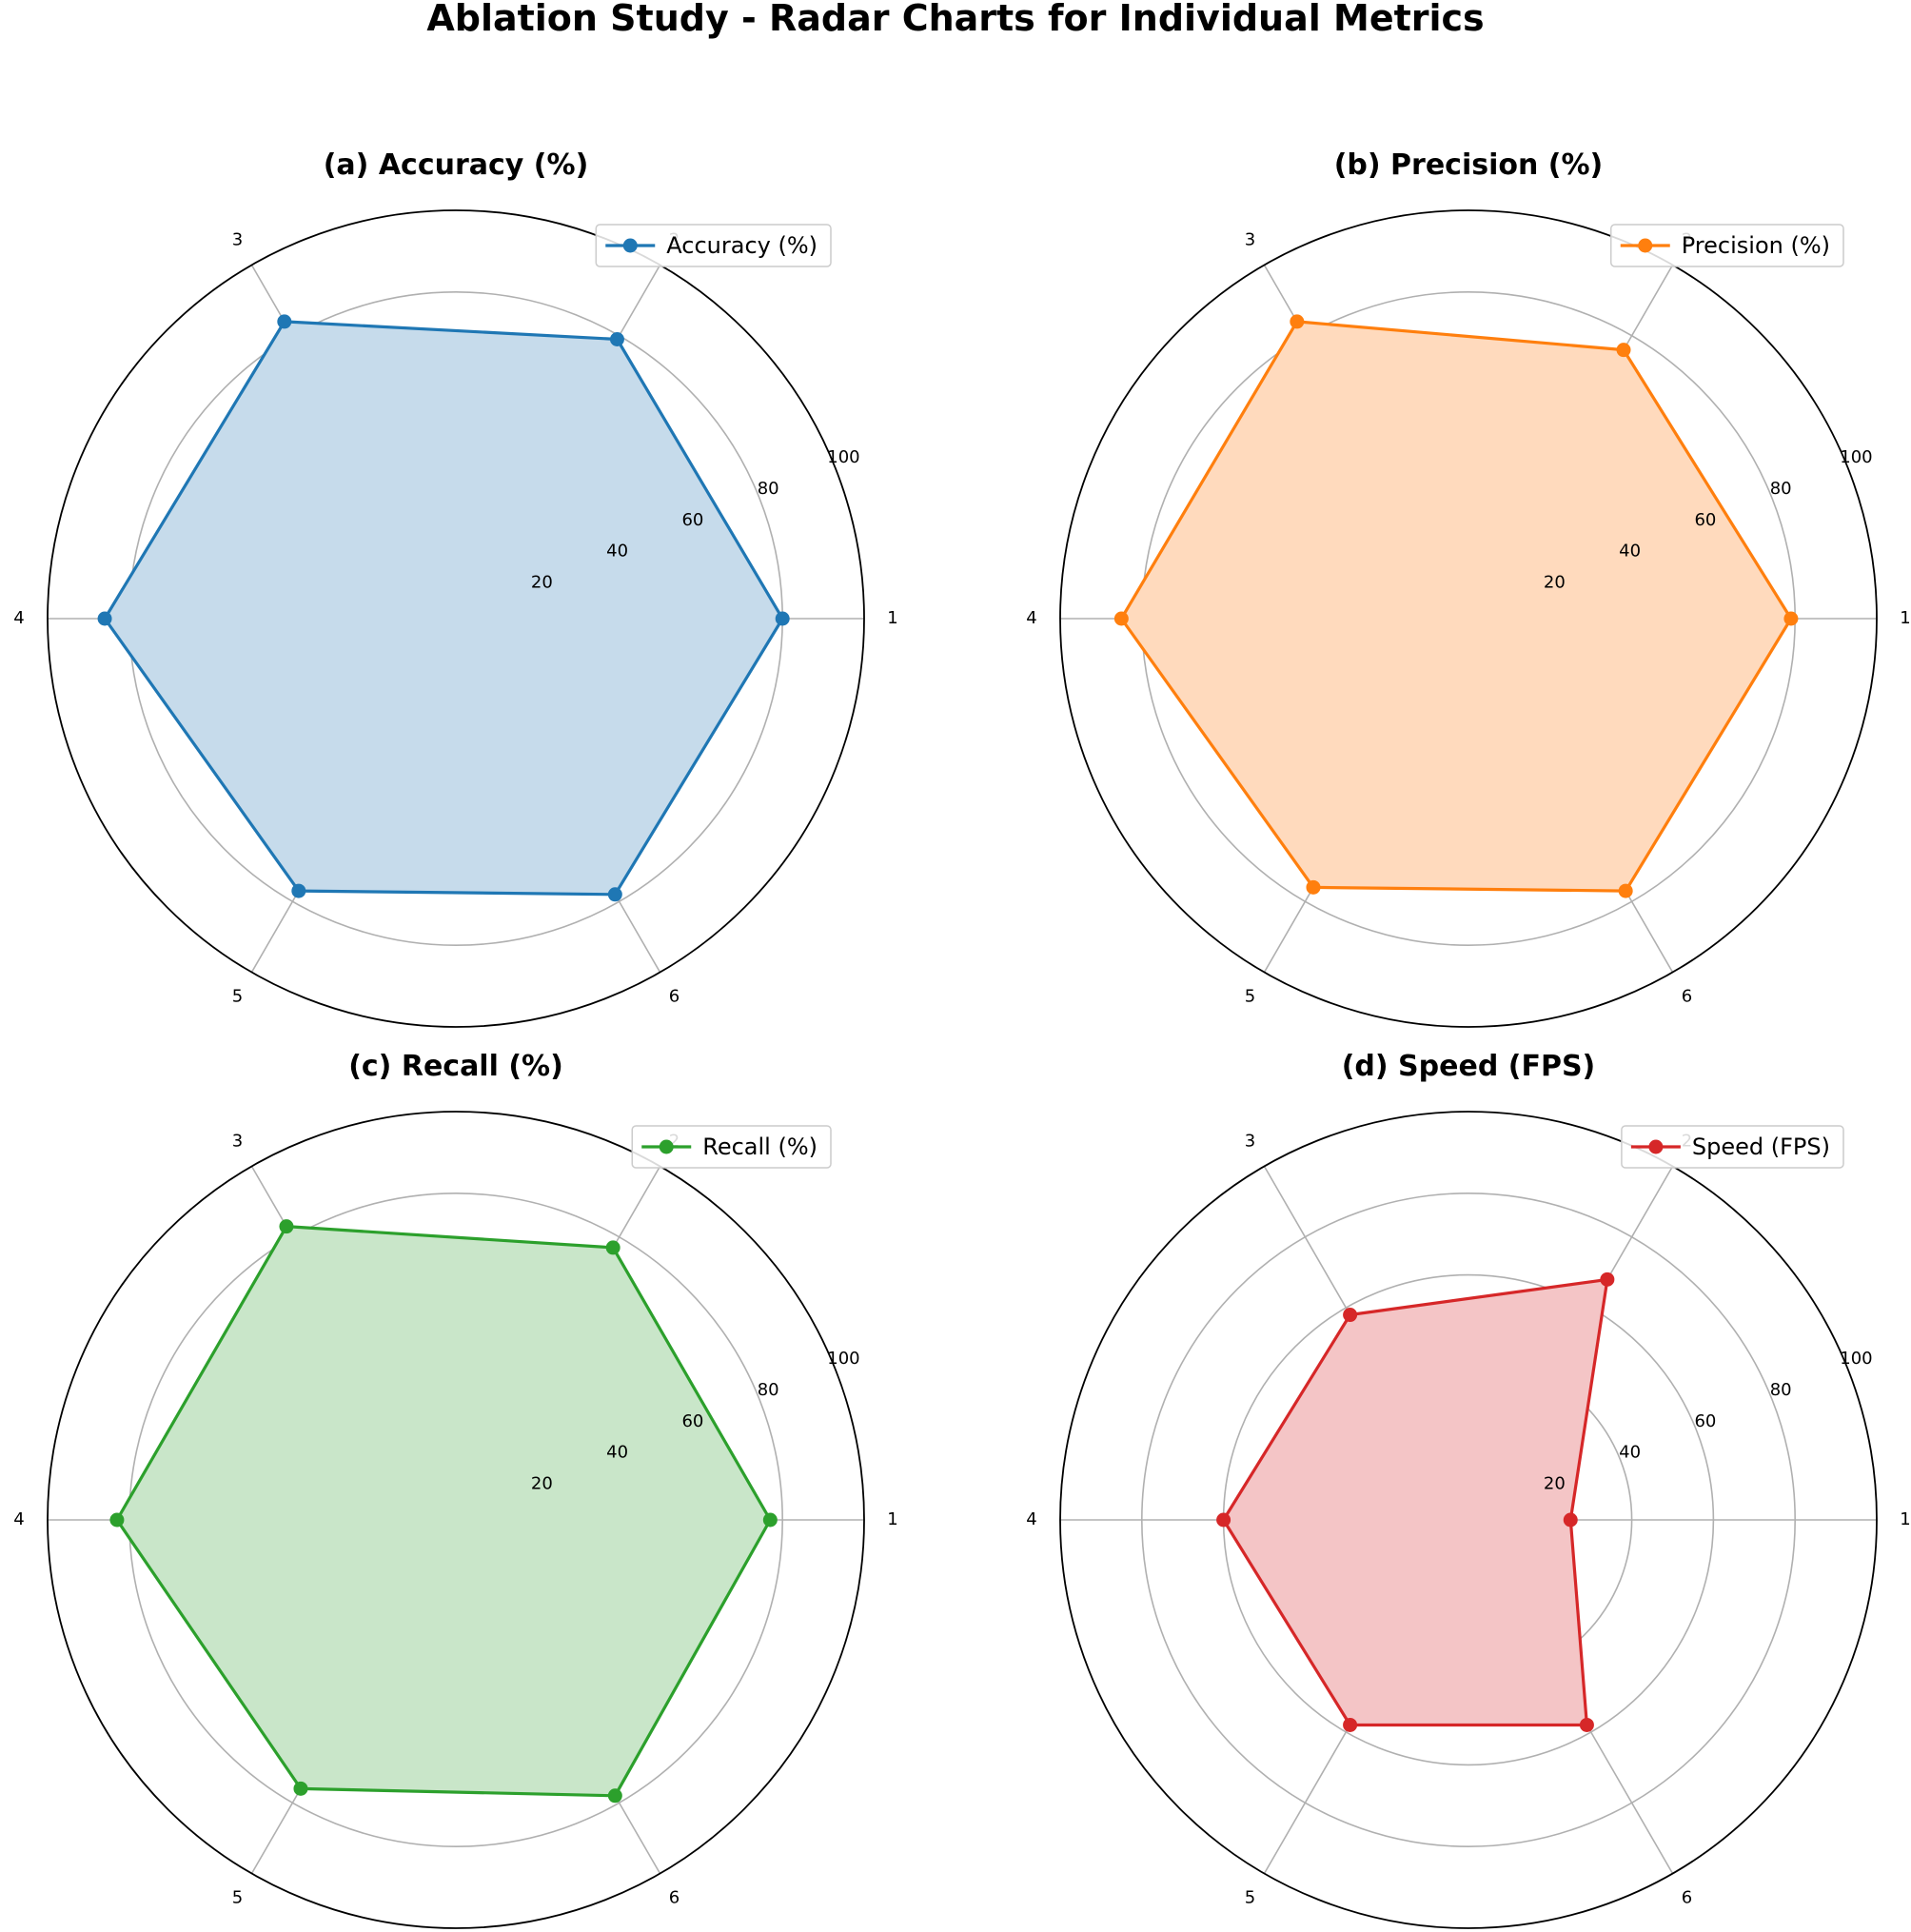  Describe the element at coordinates (1761, 1147) in the screenshot. I see `legend-label: Speed (FPS)` at that location.